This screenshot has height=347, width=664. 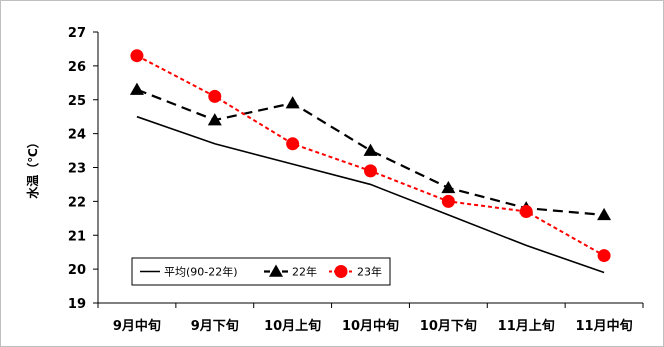 What do you see at coordinates (137, 326) in the screenshot?
I see `x-tick-label: 9月中旬` at bounding box center [137, 326].